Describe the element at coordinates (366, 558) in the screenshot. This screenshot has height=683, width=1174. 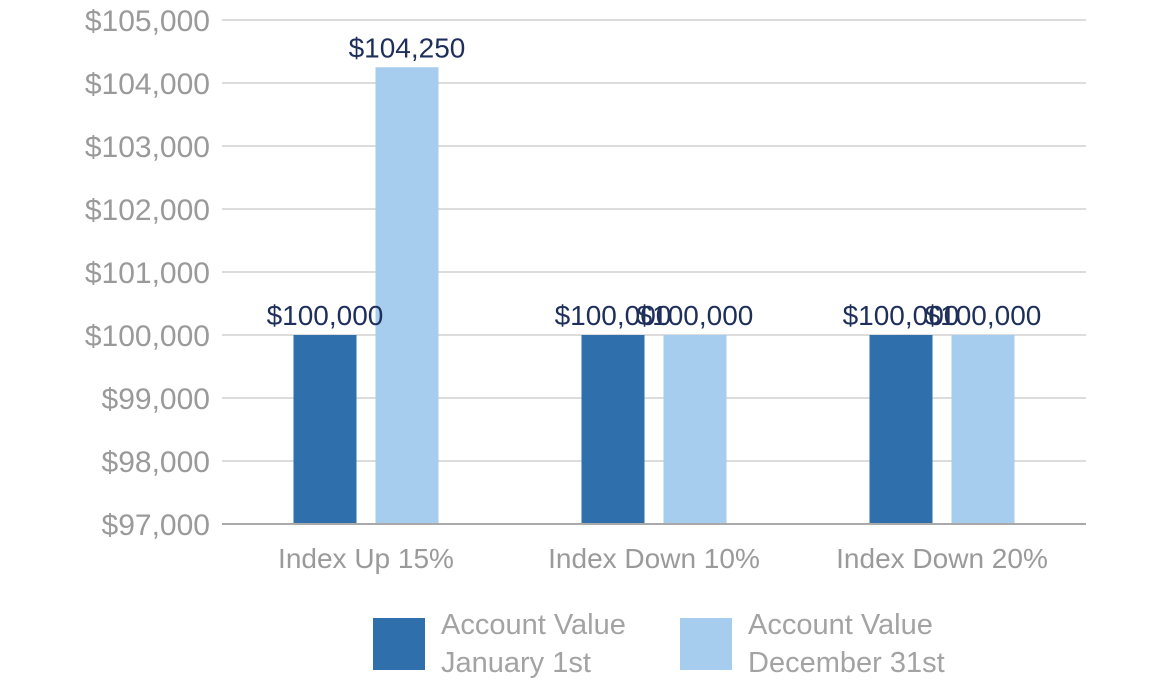
I see `category-label: Index Up 15%` at that location.